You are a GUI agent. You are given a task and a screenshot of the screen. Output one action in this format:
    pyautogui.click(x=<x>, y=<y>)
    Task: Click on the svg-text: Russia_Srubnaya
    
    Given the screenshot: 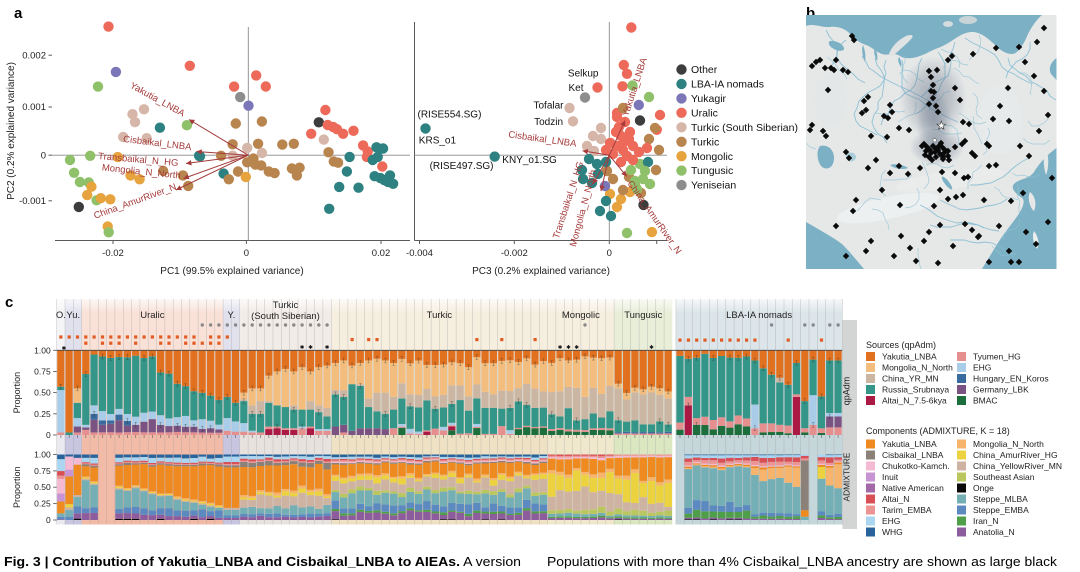 What is the action you would take?
    pyautogui.click(x=915, y=390)
    